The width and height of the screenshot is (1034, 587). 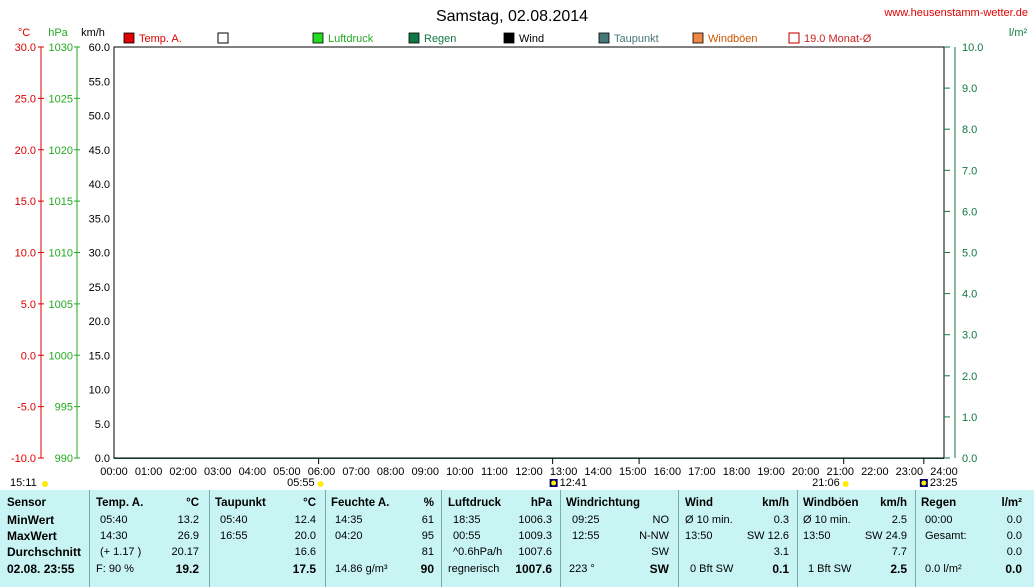 I want to click on wind-tick-label: 35.0, so click(x=99, y=219).